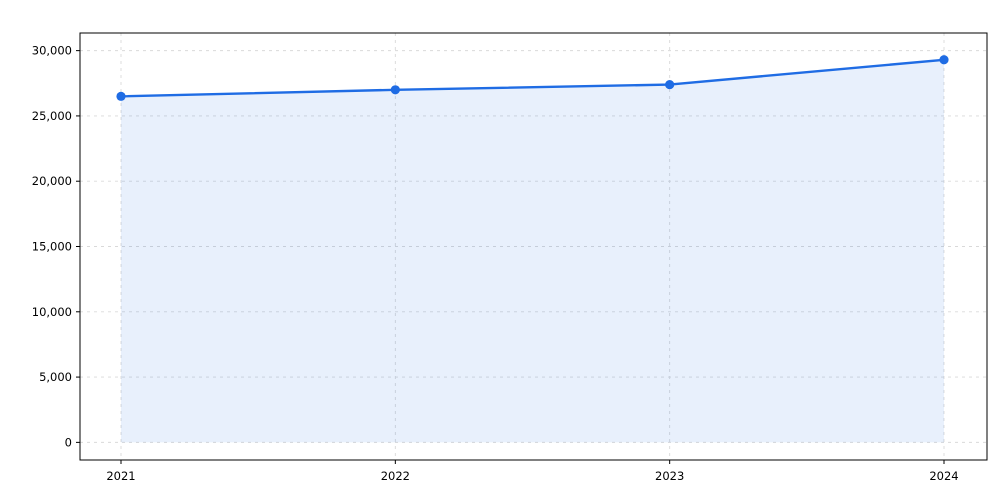  Describe the element at coordinates (52, 116) in the screenshot. I see `y-tick-label: 25,000` at that location.